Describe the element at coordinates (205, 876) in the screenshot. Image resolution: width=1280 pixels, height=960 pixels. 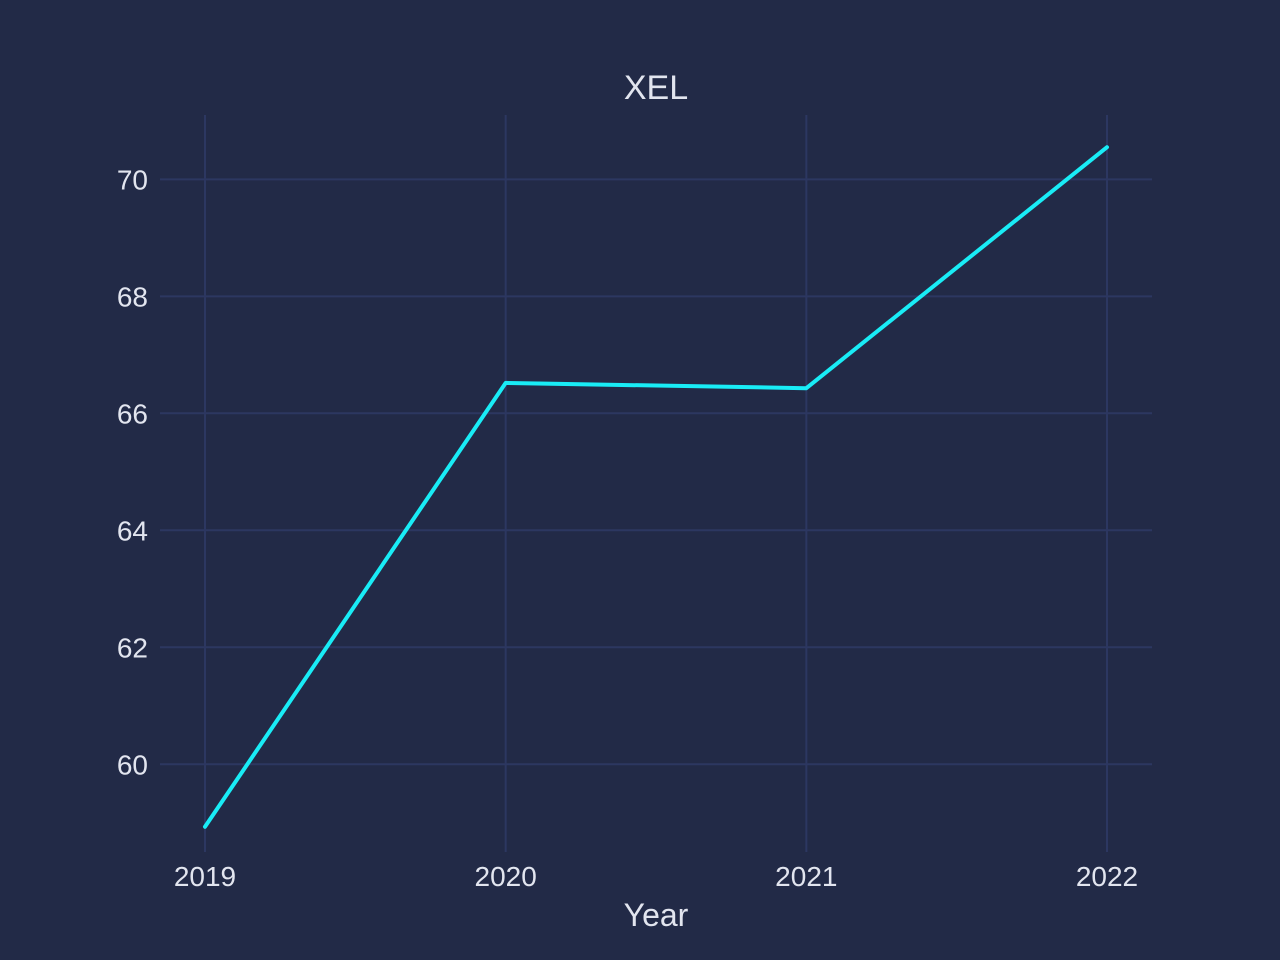
I see `x-tick-label: 2019` at that location.